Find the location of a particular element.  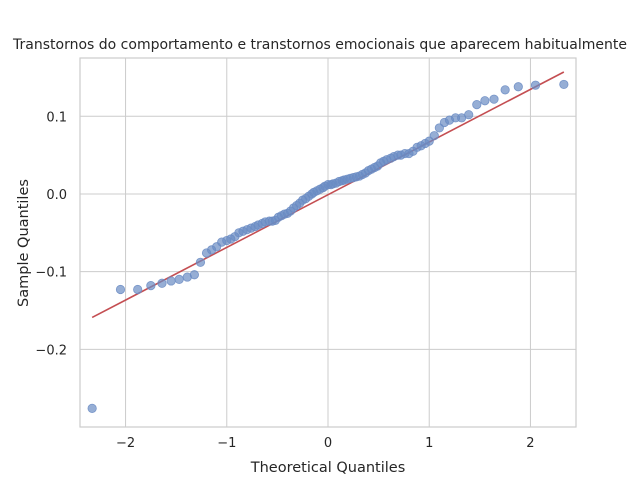

y-tick-labels: −0.2 −0.1 0.0 0.1 is located at coordinates (51, 234).